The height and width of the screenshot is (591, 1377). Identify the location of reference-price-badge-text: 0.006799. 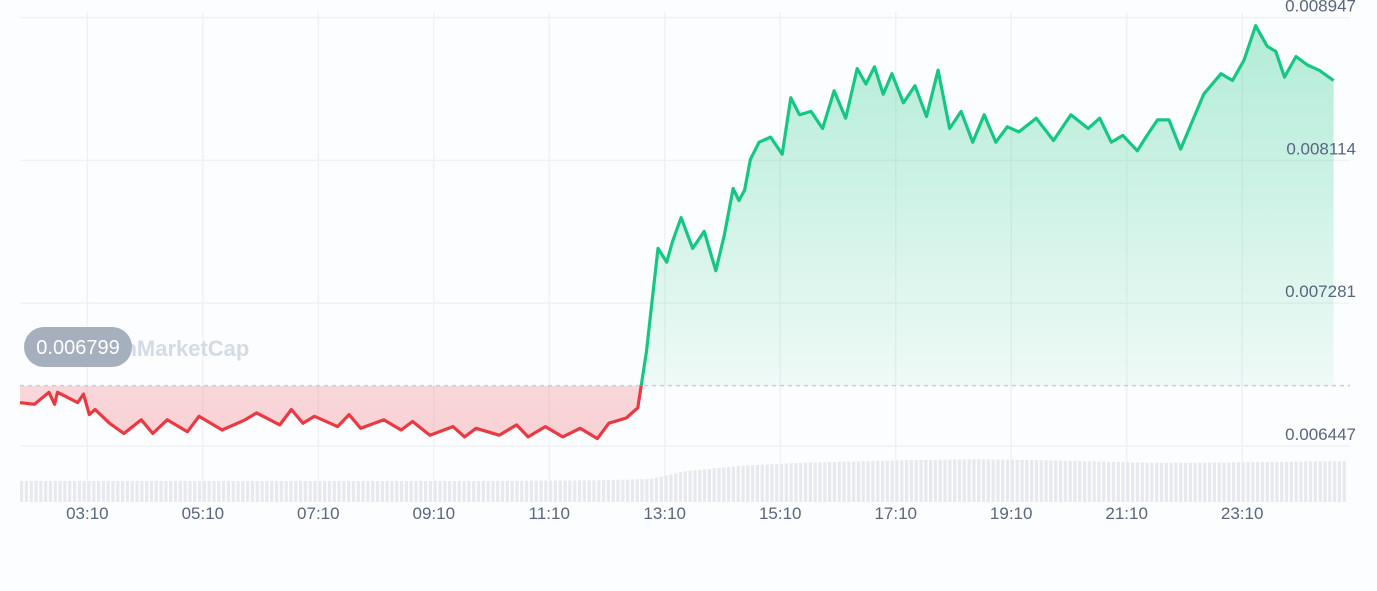
(77, 348).